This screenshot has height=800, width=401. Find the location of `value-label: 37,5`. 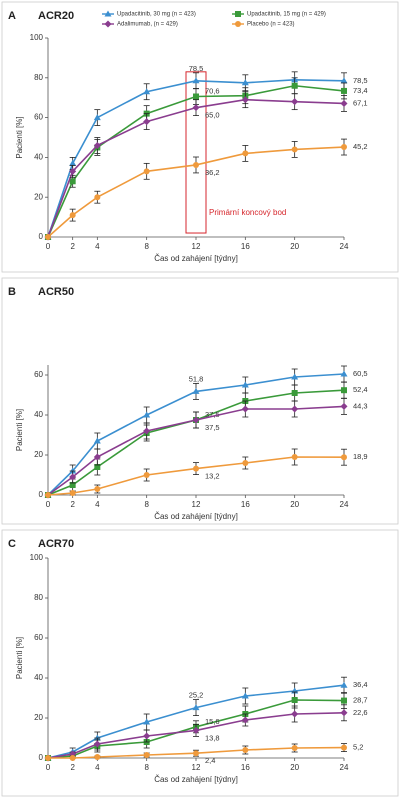

value-label: 37,5 is located at coordinates (212, 414).